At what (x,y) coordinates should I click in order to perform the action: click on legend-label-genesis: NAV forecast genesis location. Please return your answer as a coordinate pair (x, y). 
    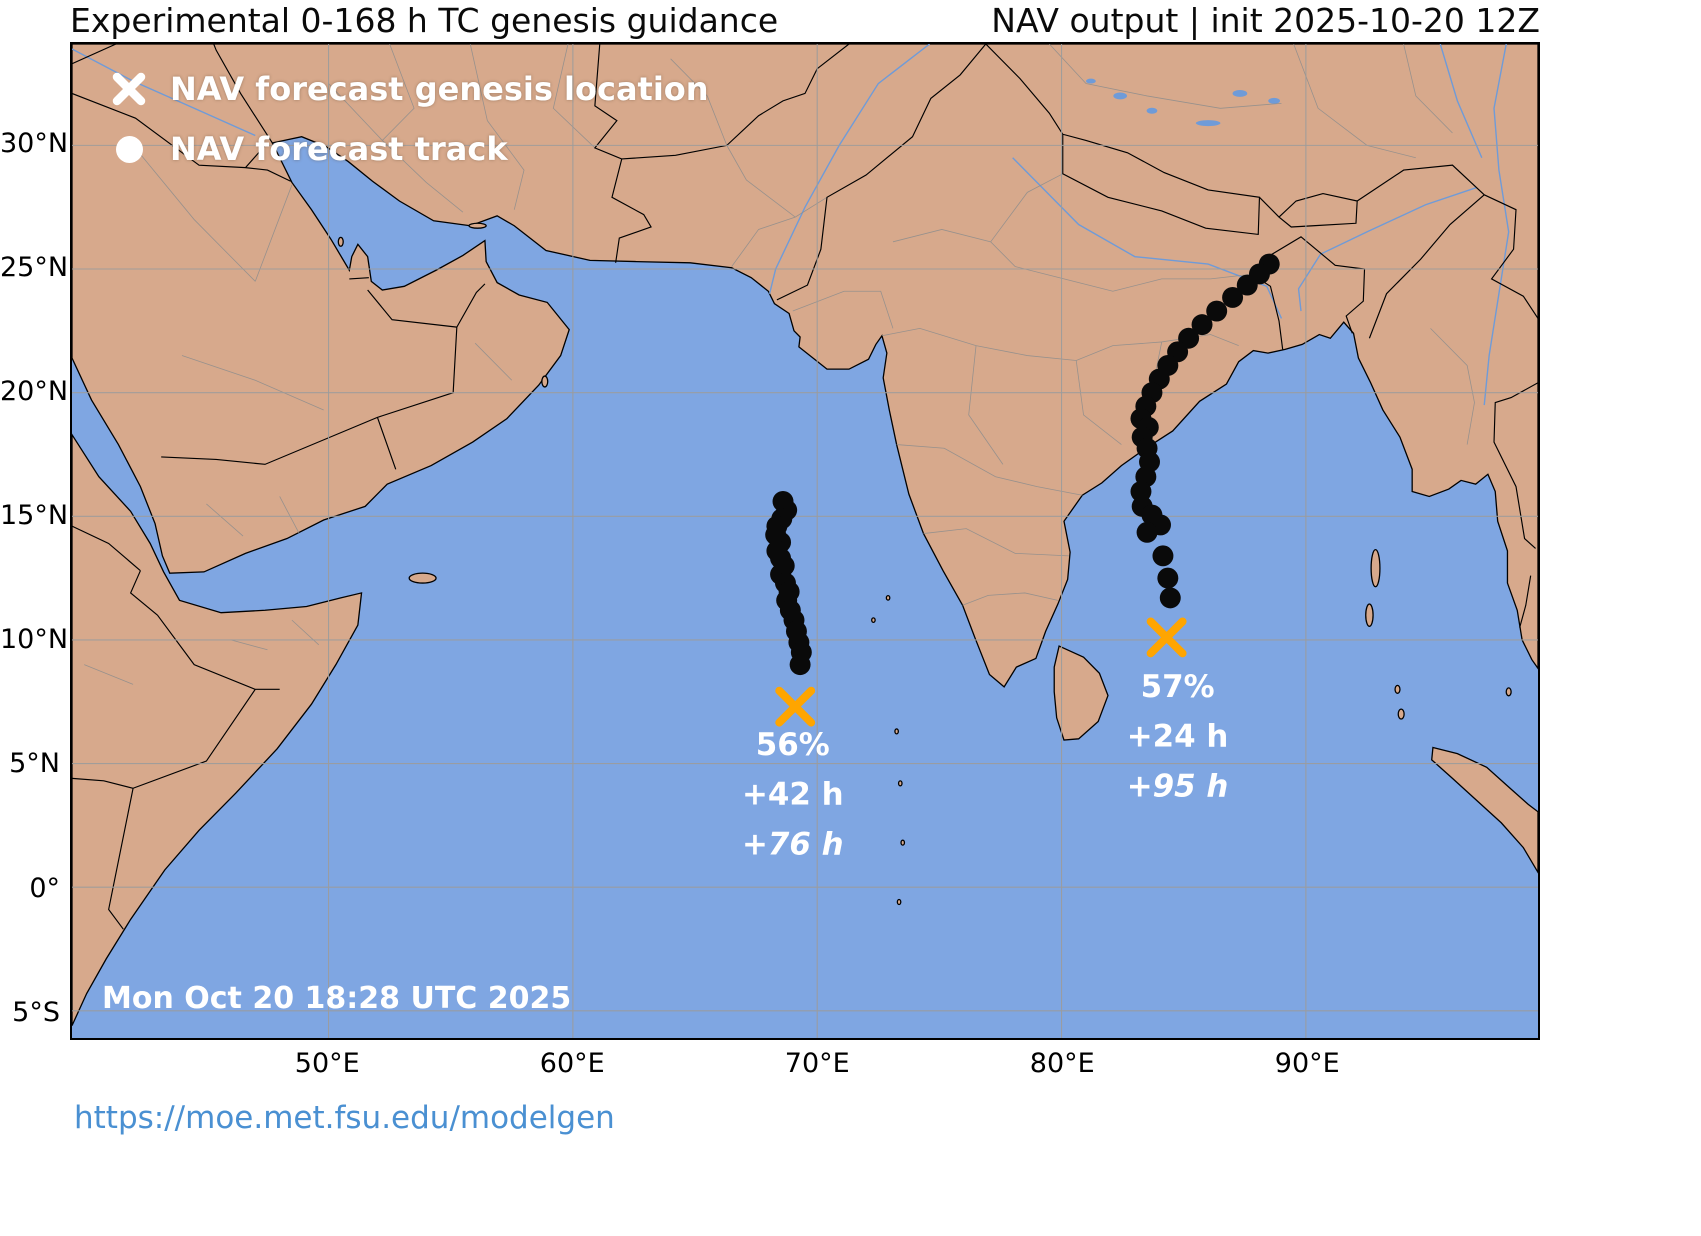
    Looking at the image, I should click on (439, 89).